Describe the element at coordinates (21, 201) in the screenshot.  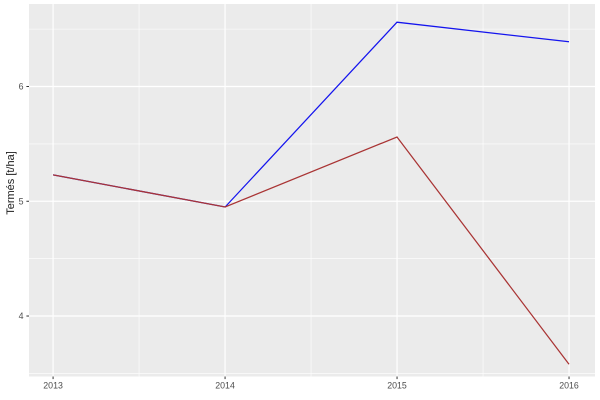
I see `y-tick-label: 5` at that location.